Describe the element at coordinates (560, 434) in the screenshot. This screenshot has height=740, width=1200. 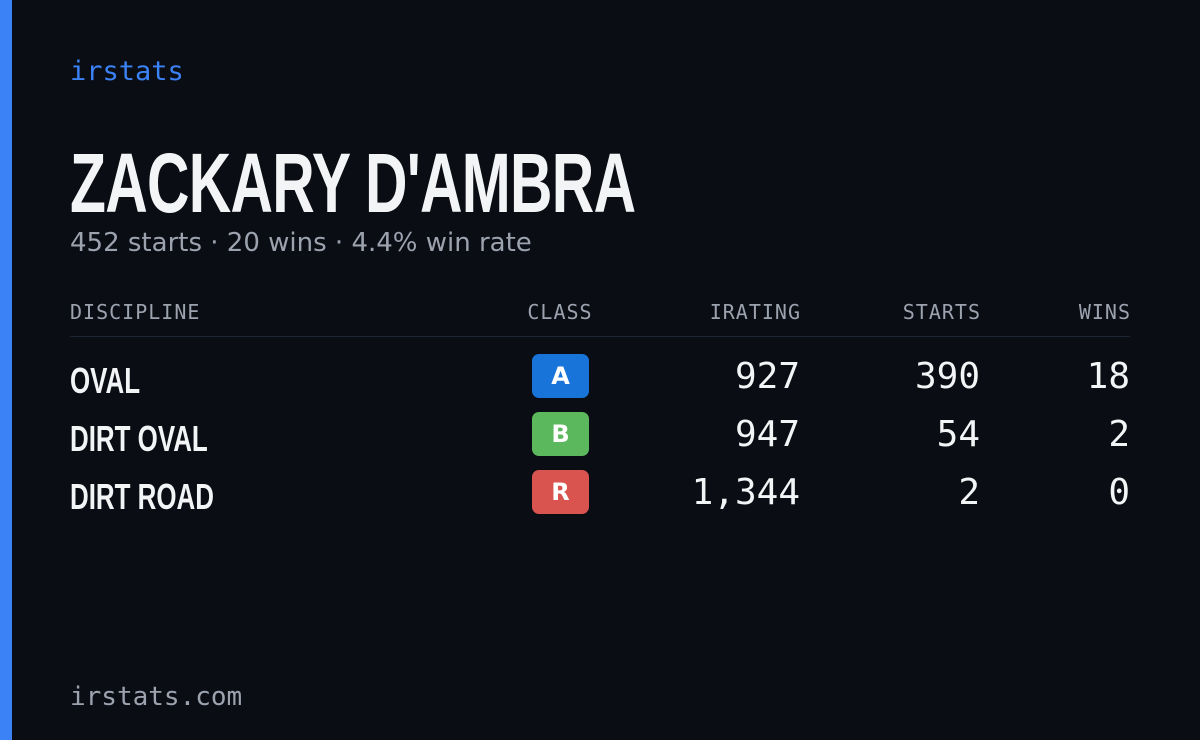
I see `class-badge: B` at that location.